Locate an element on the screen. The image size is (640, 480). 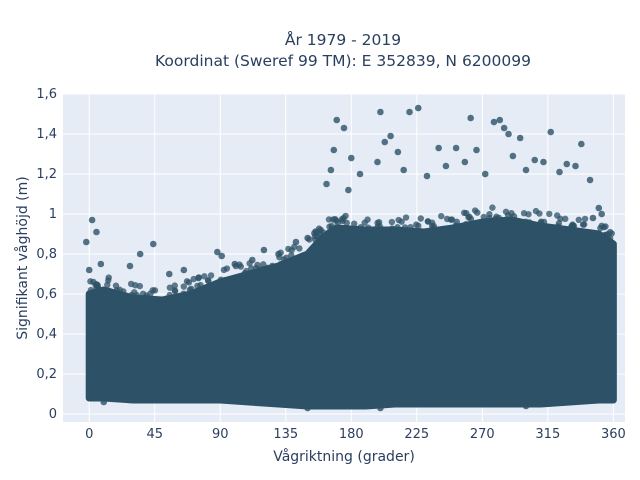
y-tick-label-0: 0 is located at coordinates (53, 414).